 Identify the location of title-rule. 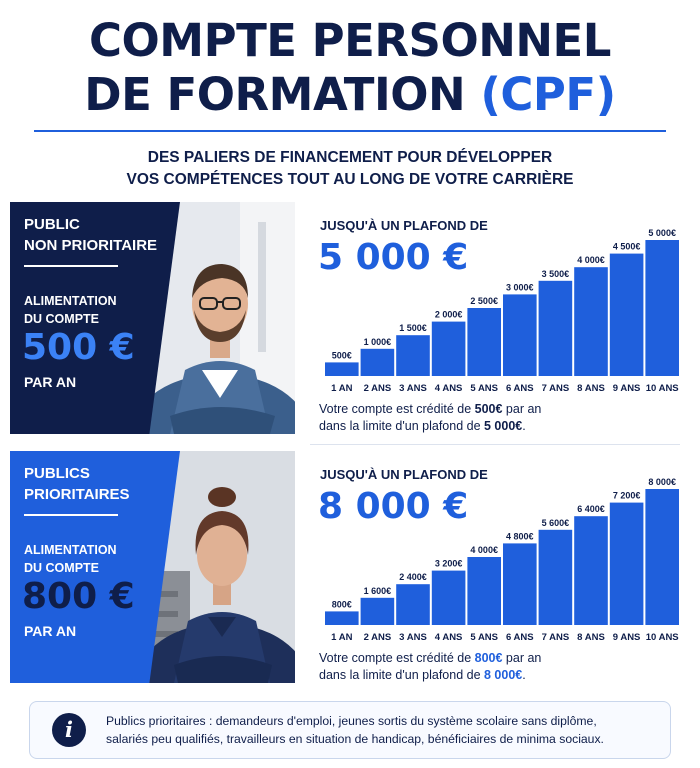
(350, 131).